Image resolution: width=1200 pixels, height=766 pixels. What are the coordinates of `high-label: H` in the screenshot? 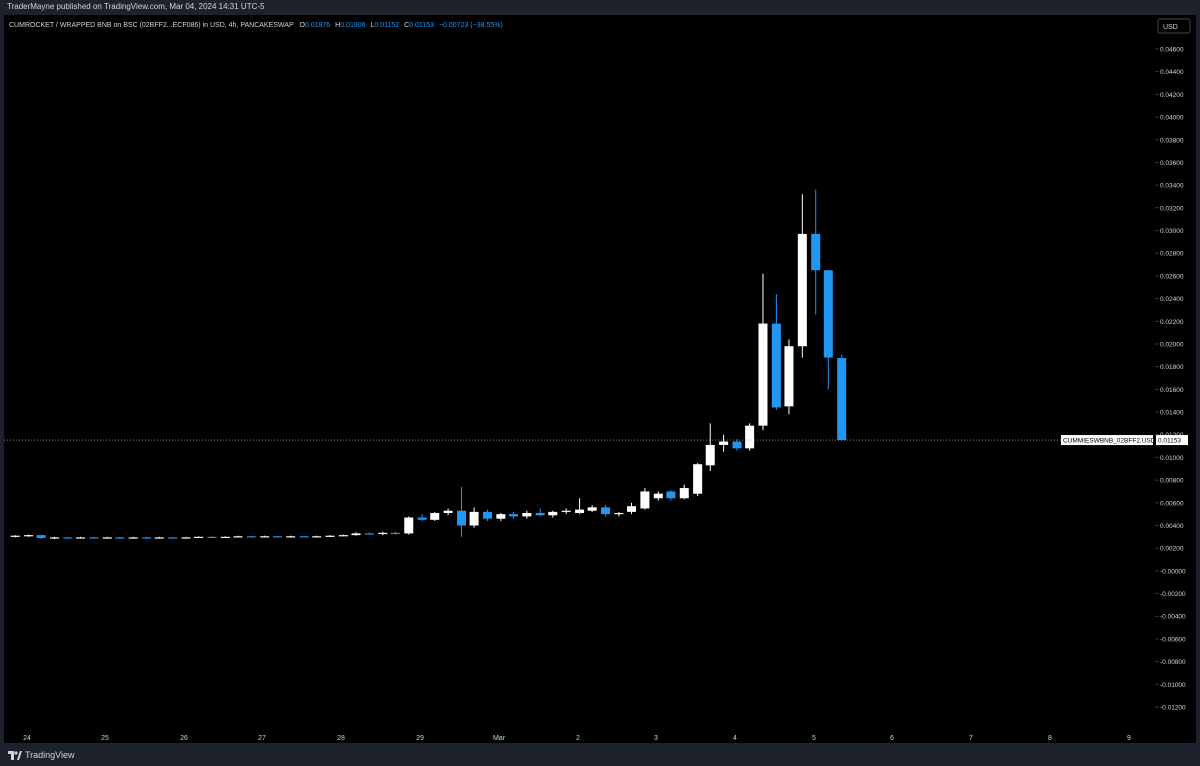 It's located at (337, 25).